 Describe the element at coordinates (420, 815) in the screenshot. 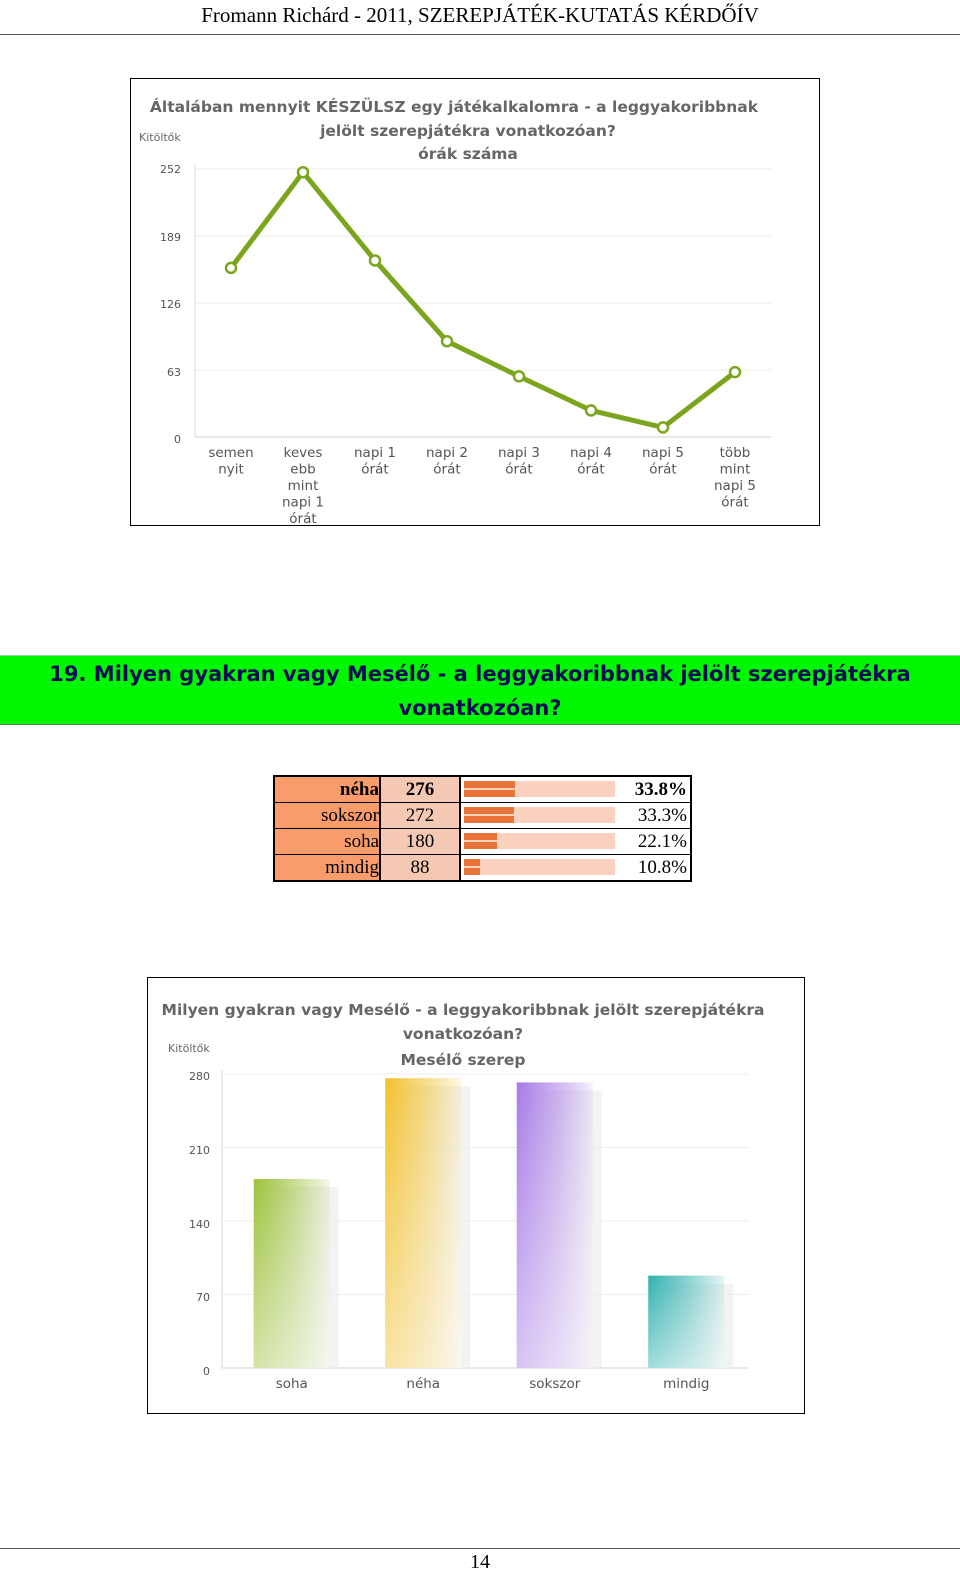

I see `row-count: 272` at that location.